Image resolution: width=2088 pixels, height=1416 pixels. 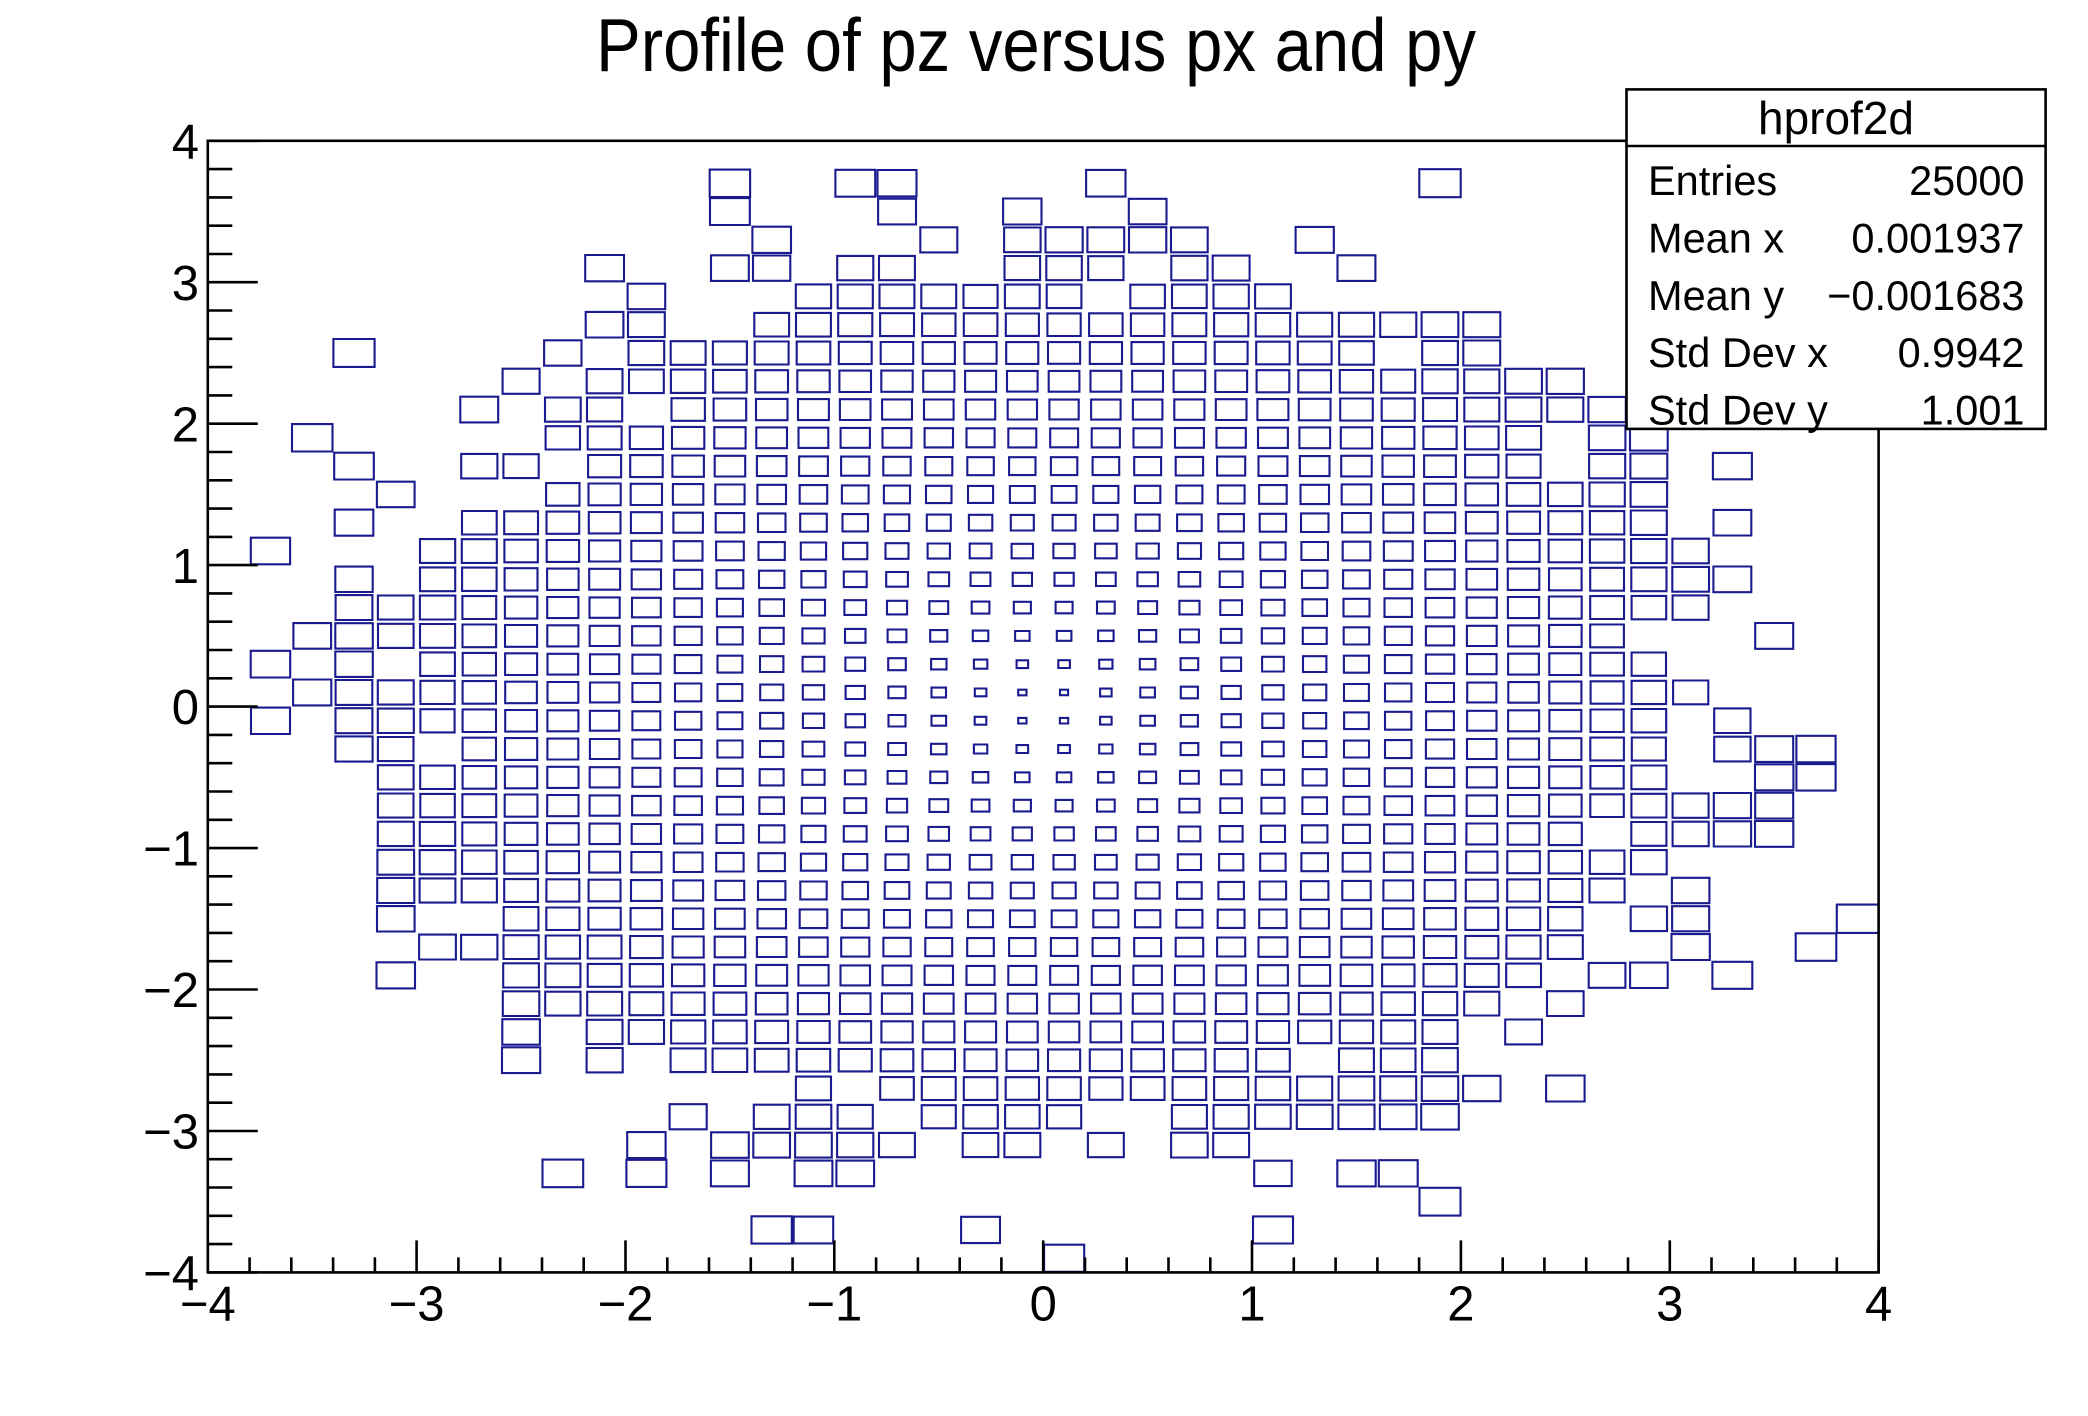 I want to click on svg-text: 0.001937, so click(x=1937, y=237).